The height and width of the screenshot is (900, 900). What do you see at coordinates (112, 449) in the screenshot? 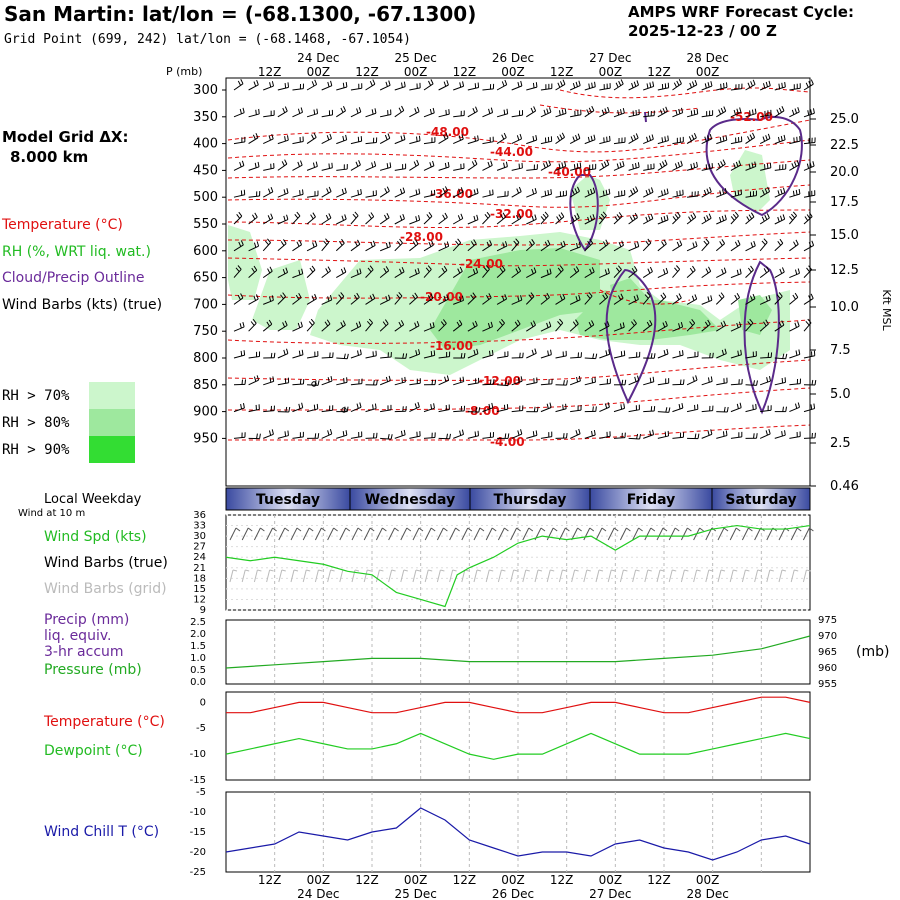
I see `rh90-swatch` at bounding box center [112, 449].